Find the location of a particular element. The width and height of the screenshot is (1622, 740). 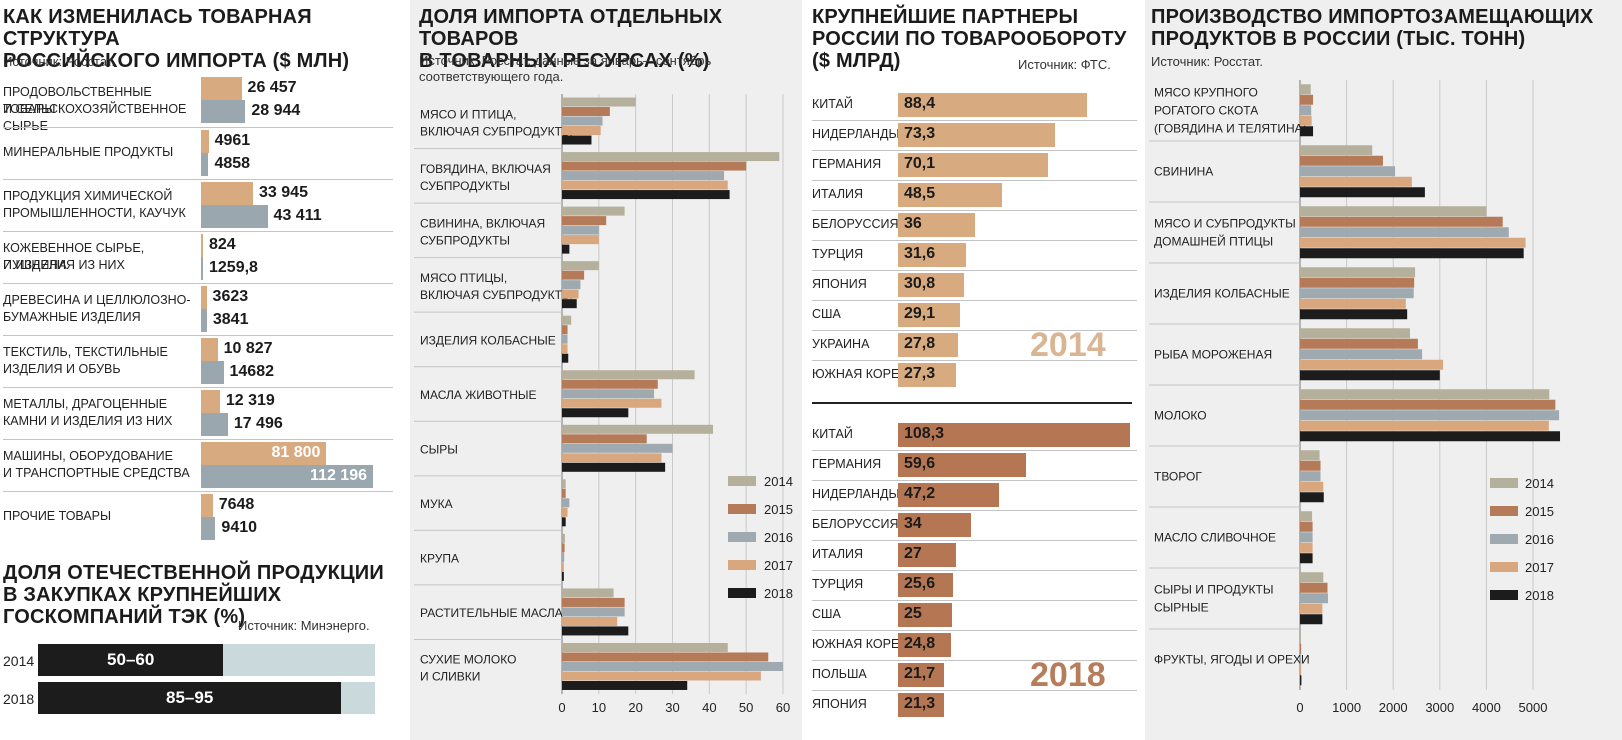

category-label: ПРОМЫШЛЕННОСТИ, КАУЧУК is located at coordinates (94, 213).